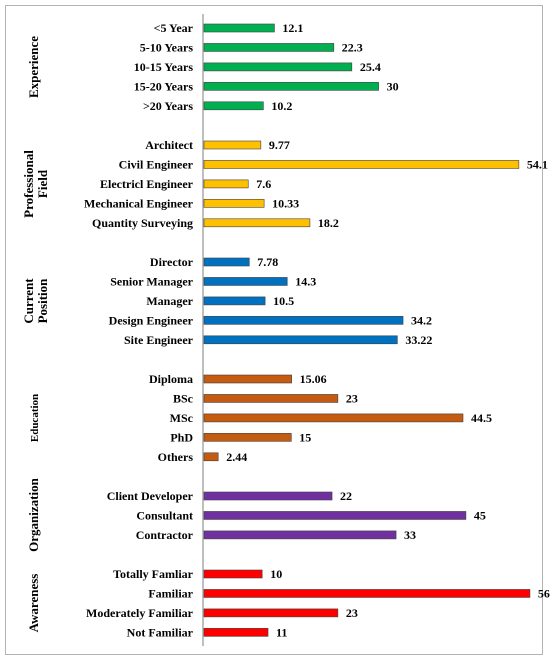 The height and width of the screenshot is (661, 550). What do you see at coordinates (156, 164) in the screenshot?
I see `category-label: Civil Engineer` at bounding box center [156, 164].